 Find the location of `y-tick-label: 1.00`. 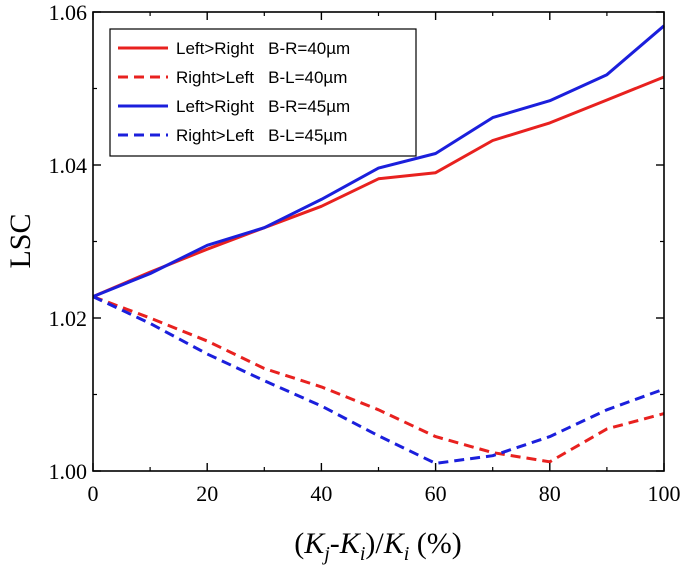

y-tick-label: 1.00 is located at coordinates (68, 471).